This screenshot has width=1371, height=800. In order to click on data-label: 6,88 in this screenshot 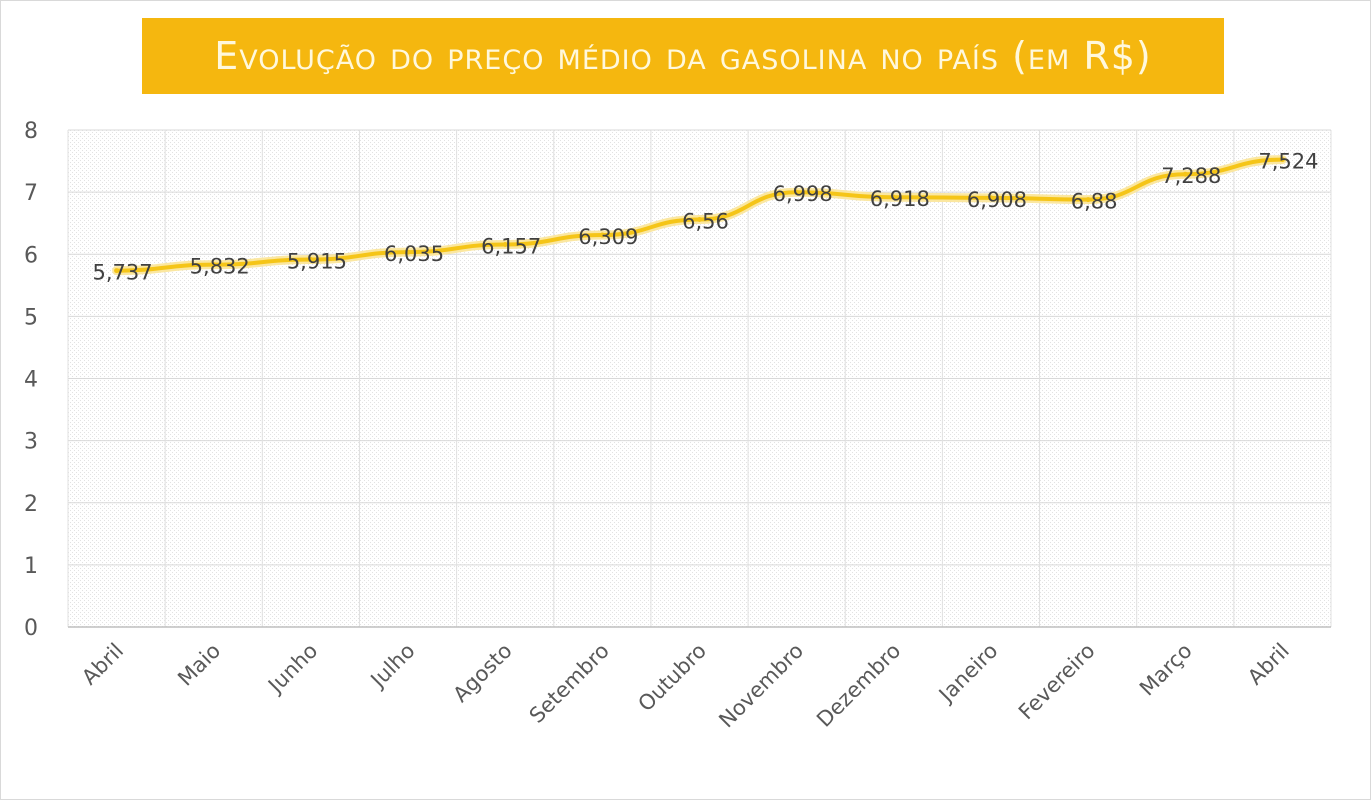, I will do `click(1094, 202)`.